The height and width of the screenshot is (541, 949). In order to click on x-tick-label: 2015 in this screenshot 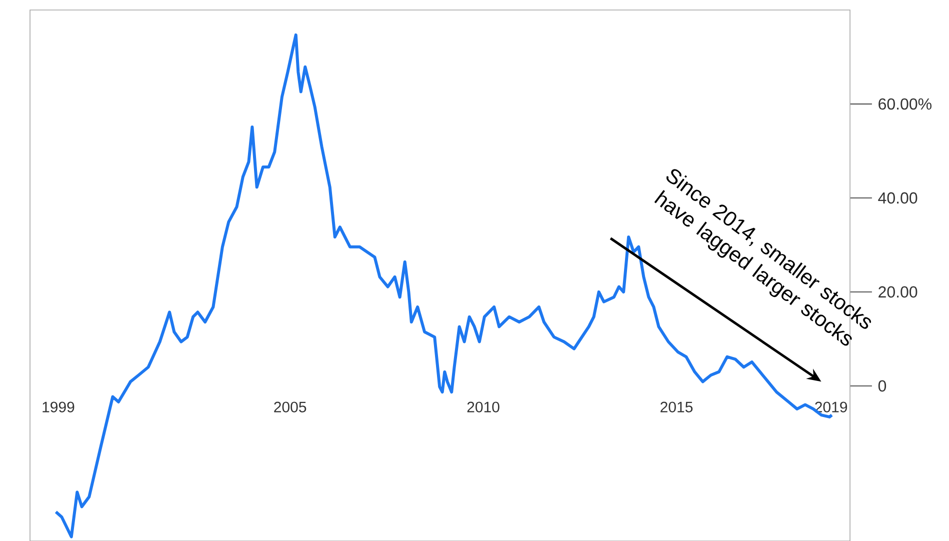, I will do `click(676, 407)`.